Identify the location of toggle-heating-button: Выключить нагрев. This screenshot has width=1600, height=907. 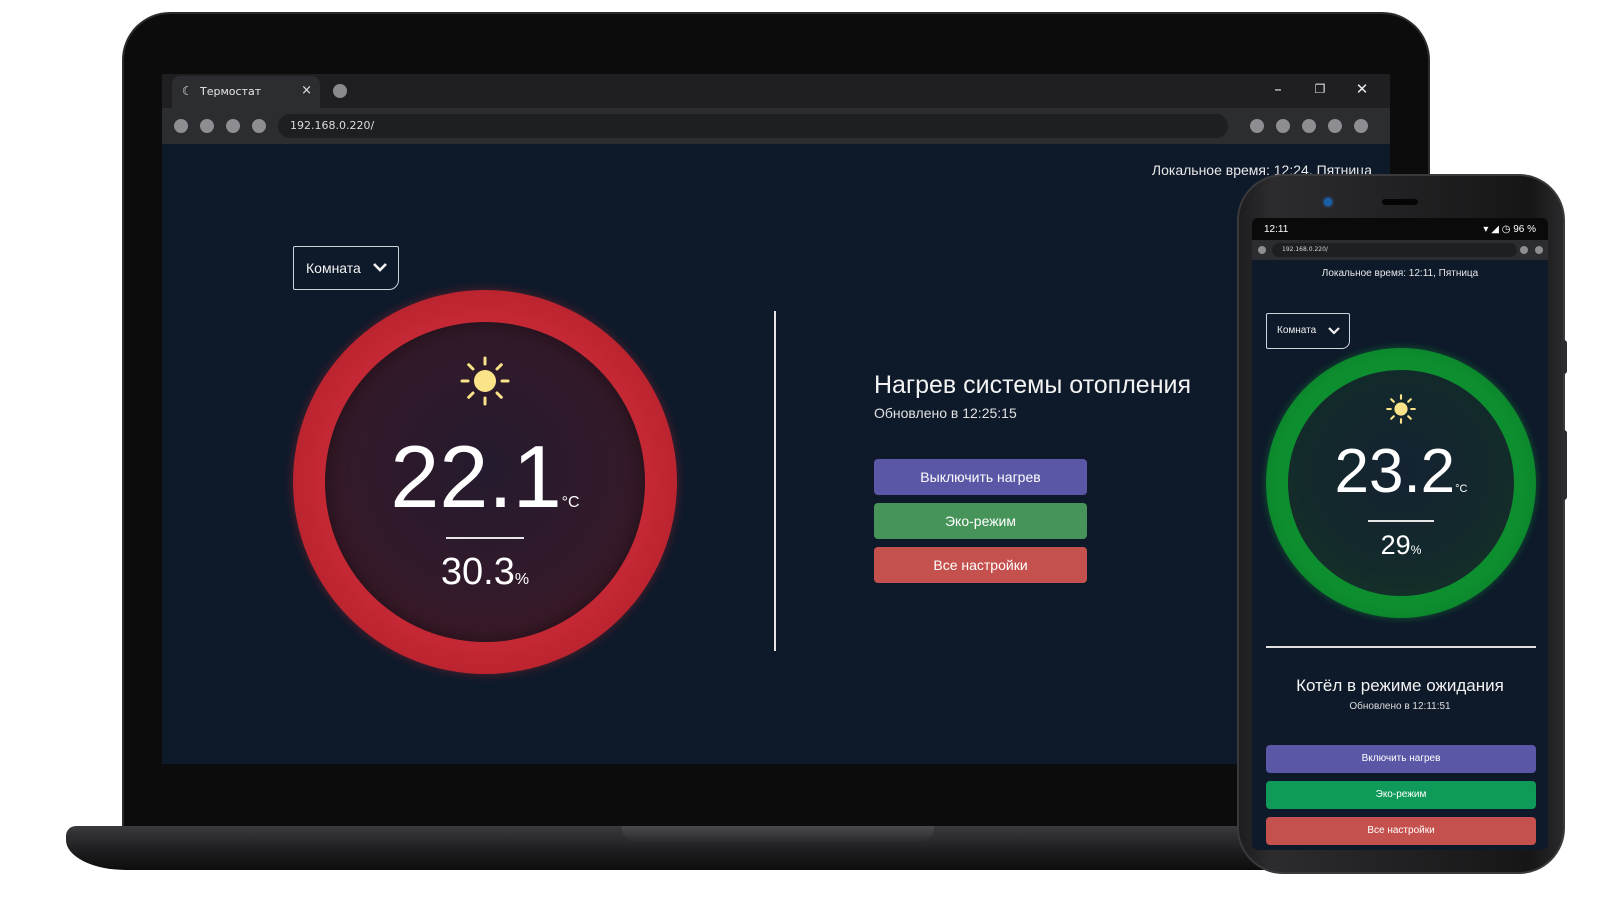
(980, 477).